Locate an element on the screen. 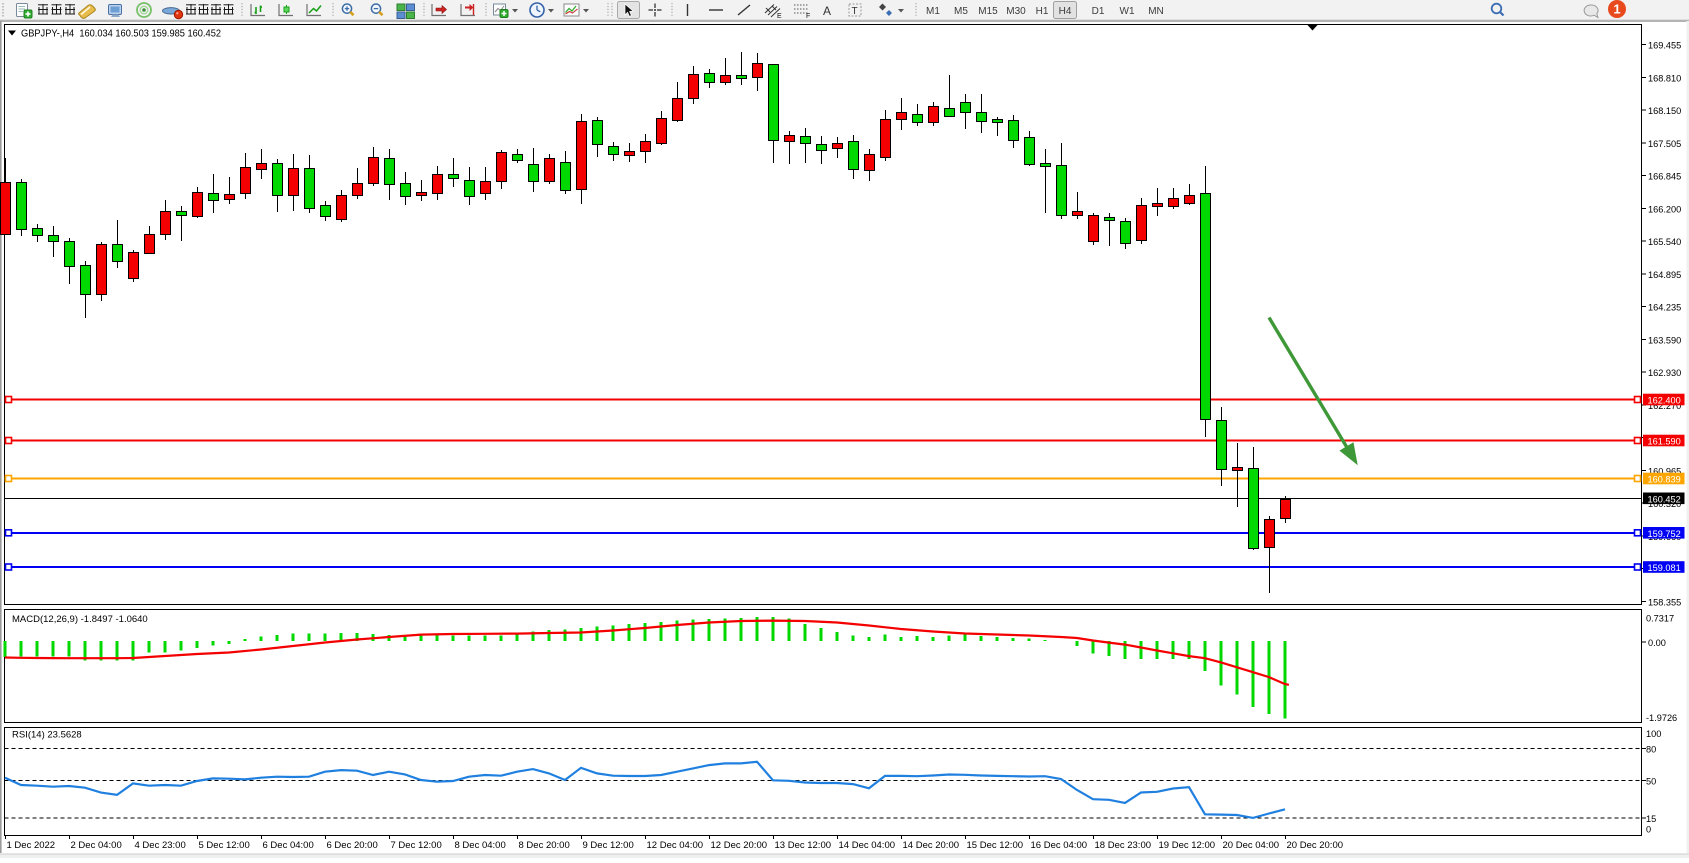 The height and width of the screenshot is (863, 1689). svg-text: 163.590 is located at coordinates (1664, 340).